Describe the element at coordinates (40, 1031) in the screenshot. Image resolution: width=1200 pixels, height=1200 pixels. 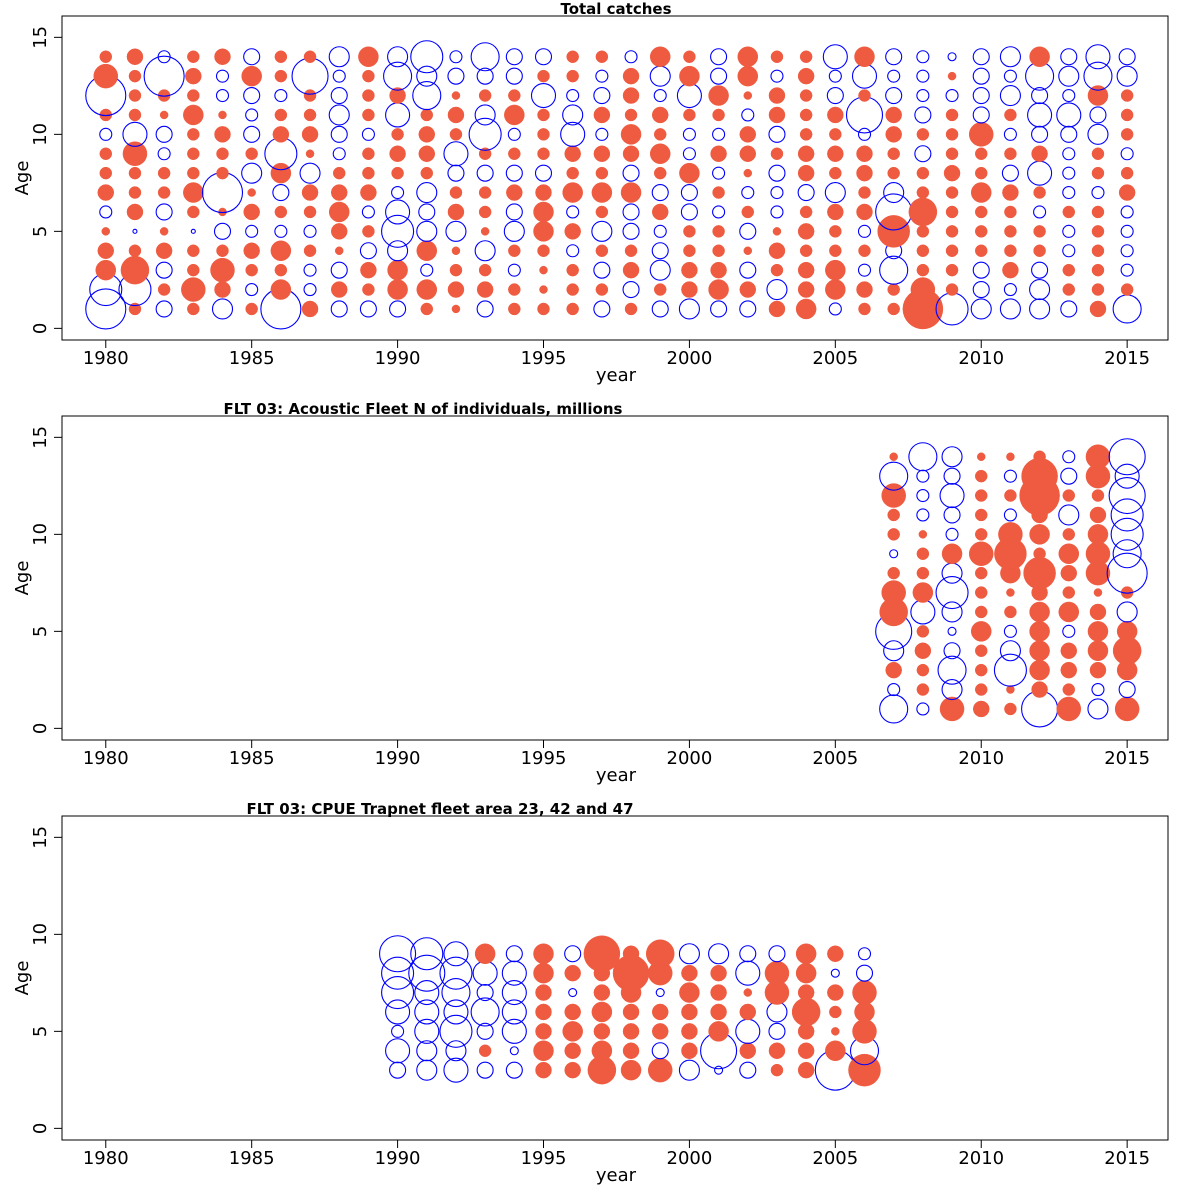
I see `y-tick-label: 5` at that location.